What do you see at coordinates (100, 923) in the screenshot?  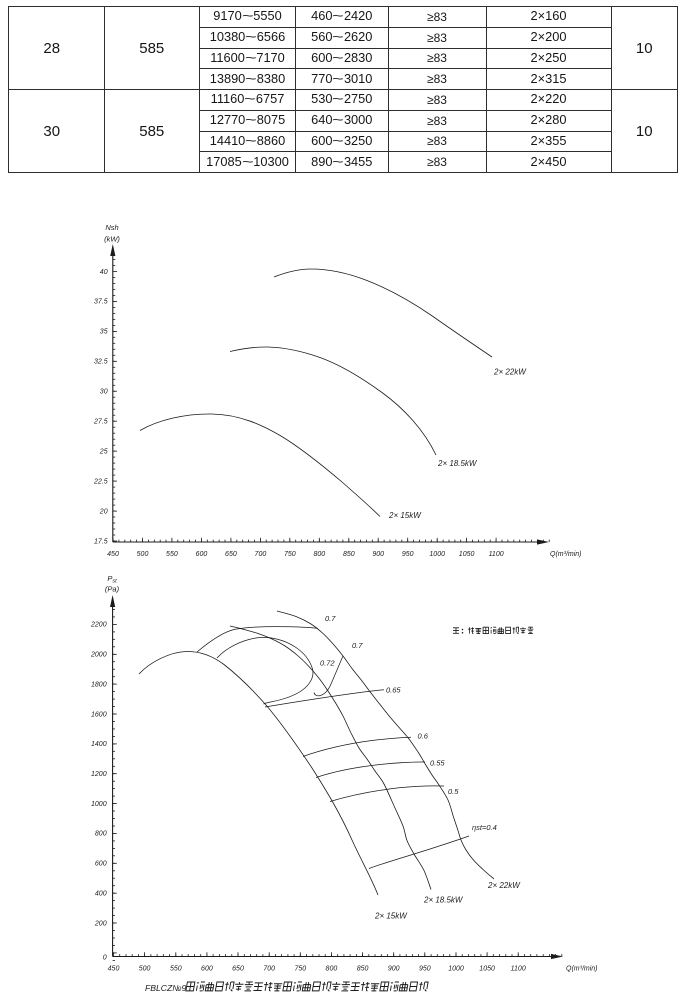 I see `svg-text: 200` at bounding box center [100, 923].